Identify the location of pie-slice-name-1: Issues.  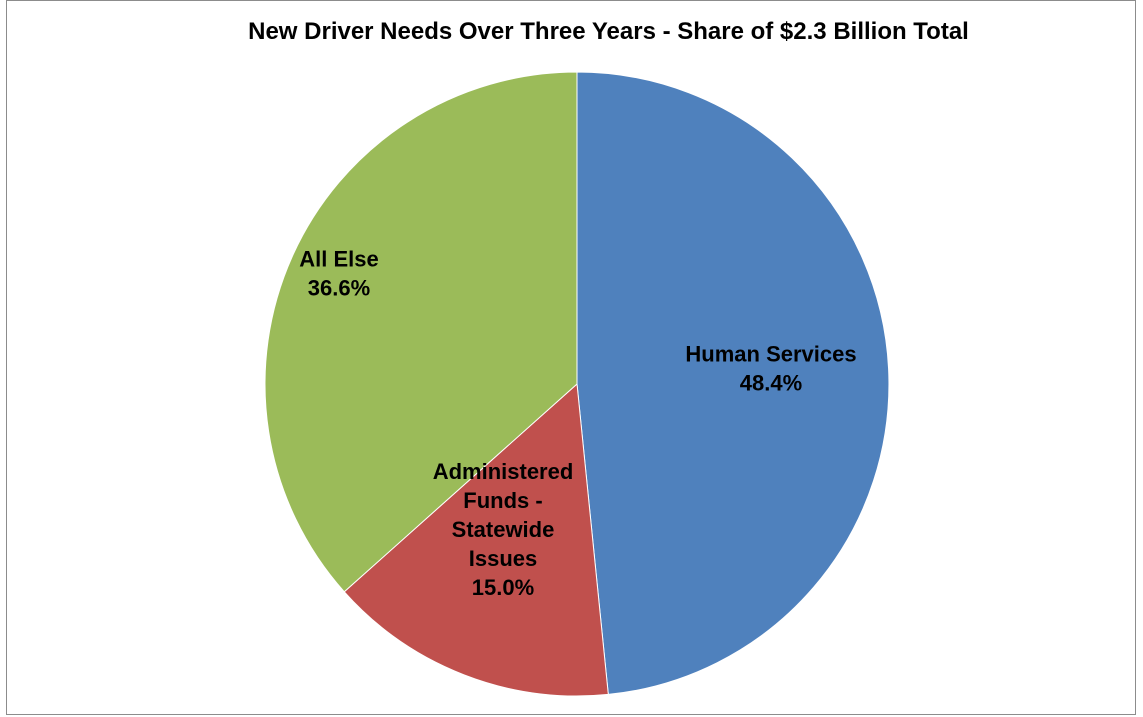
(503, 558).